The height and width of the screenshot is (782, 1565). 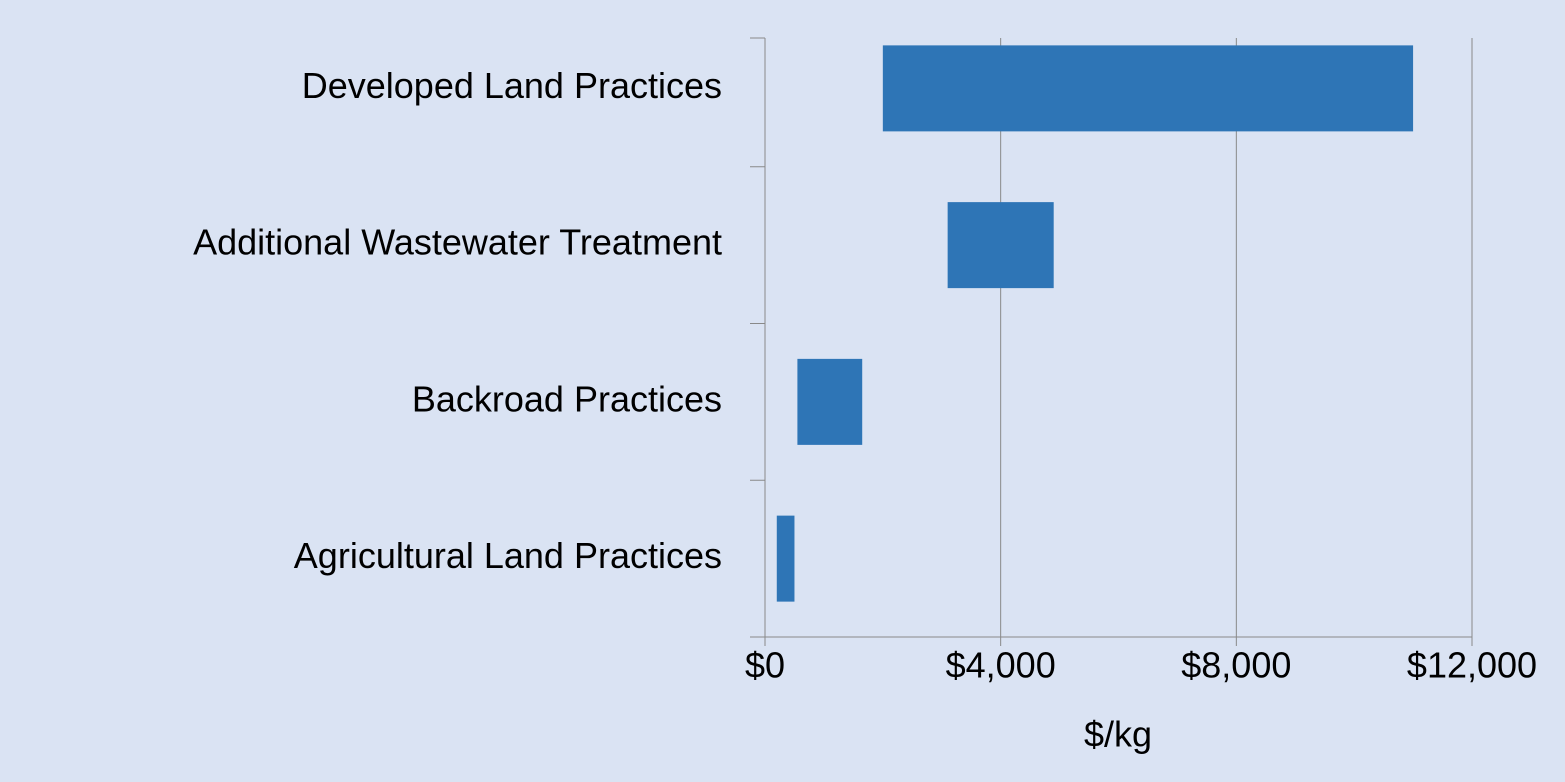 I want to click on y-tick-label: Agricultural Land Practices, so click(x=508, y=555).